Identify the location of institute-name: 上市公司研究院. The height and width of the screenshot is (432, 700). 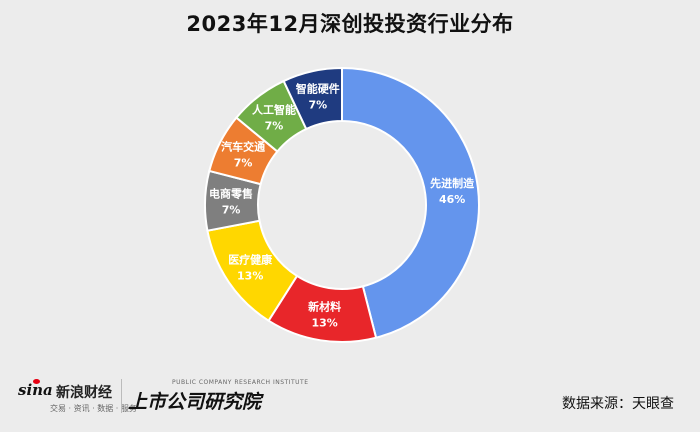
(195, 402).